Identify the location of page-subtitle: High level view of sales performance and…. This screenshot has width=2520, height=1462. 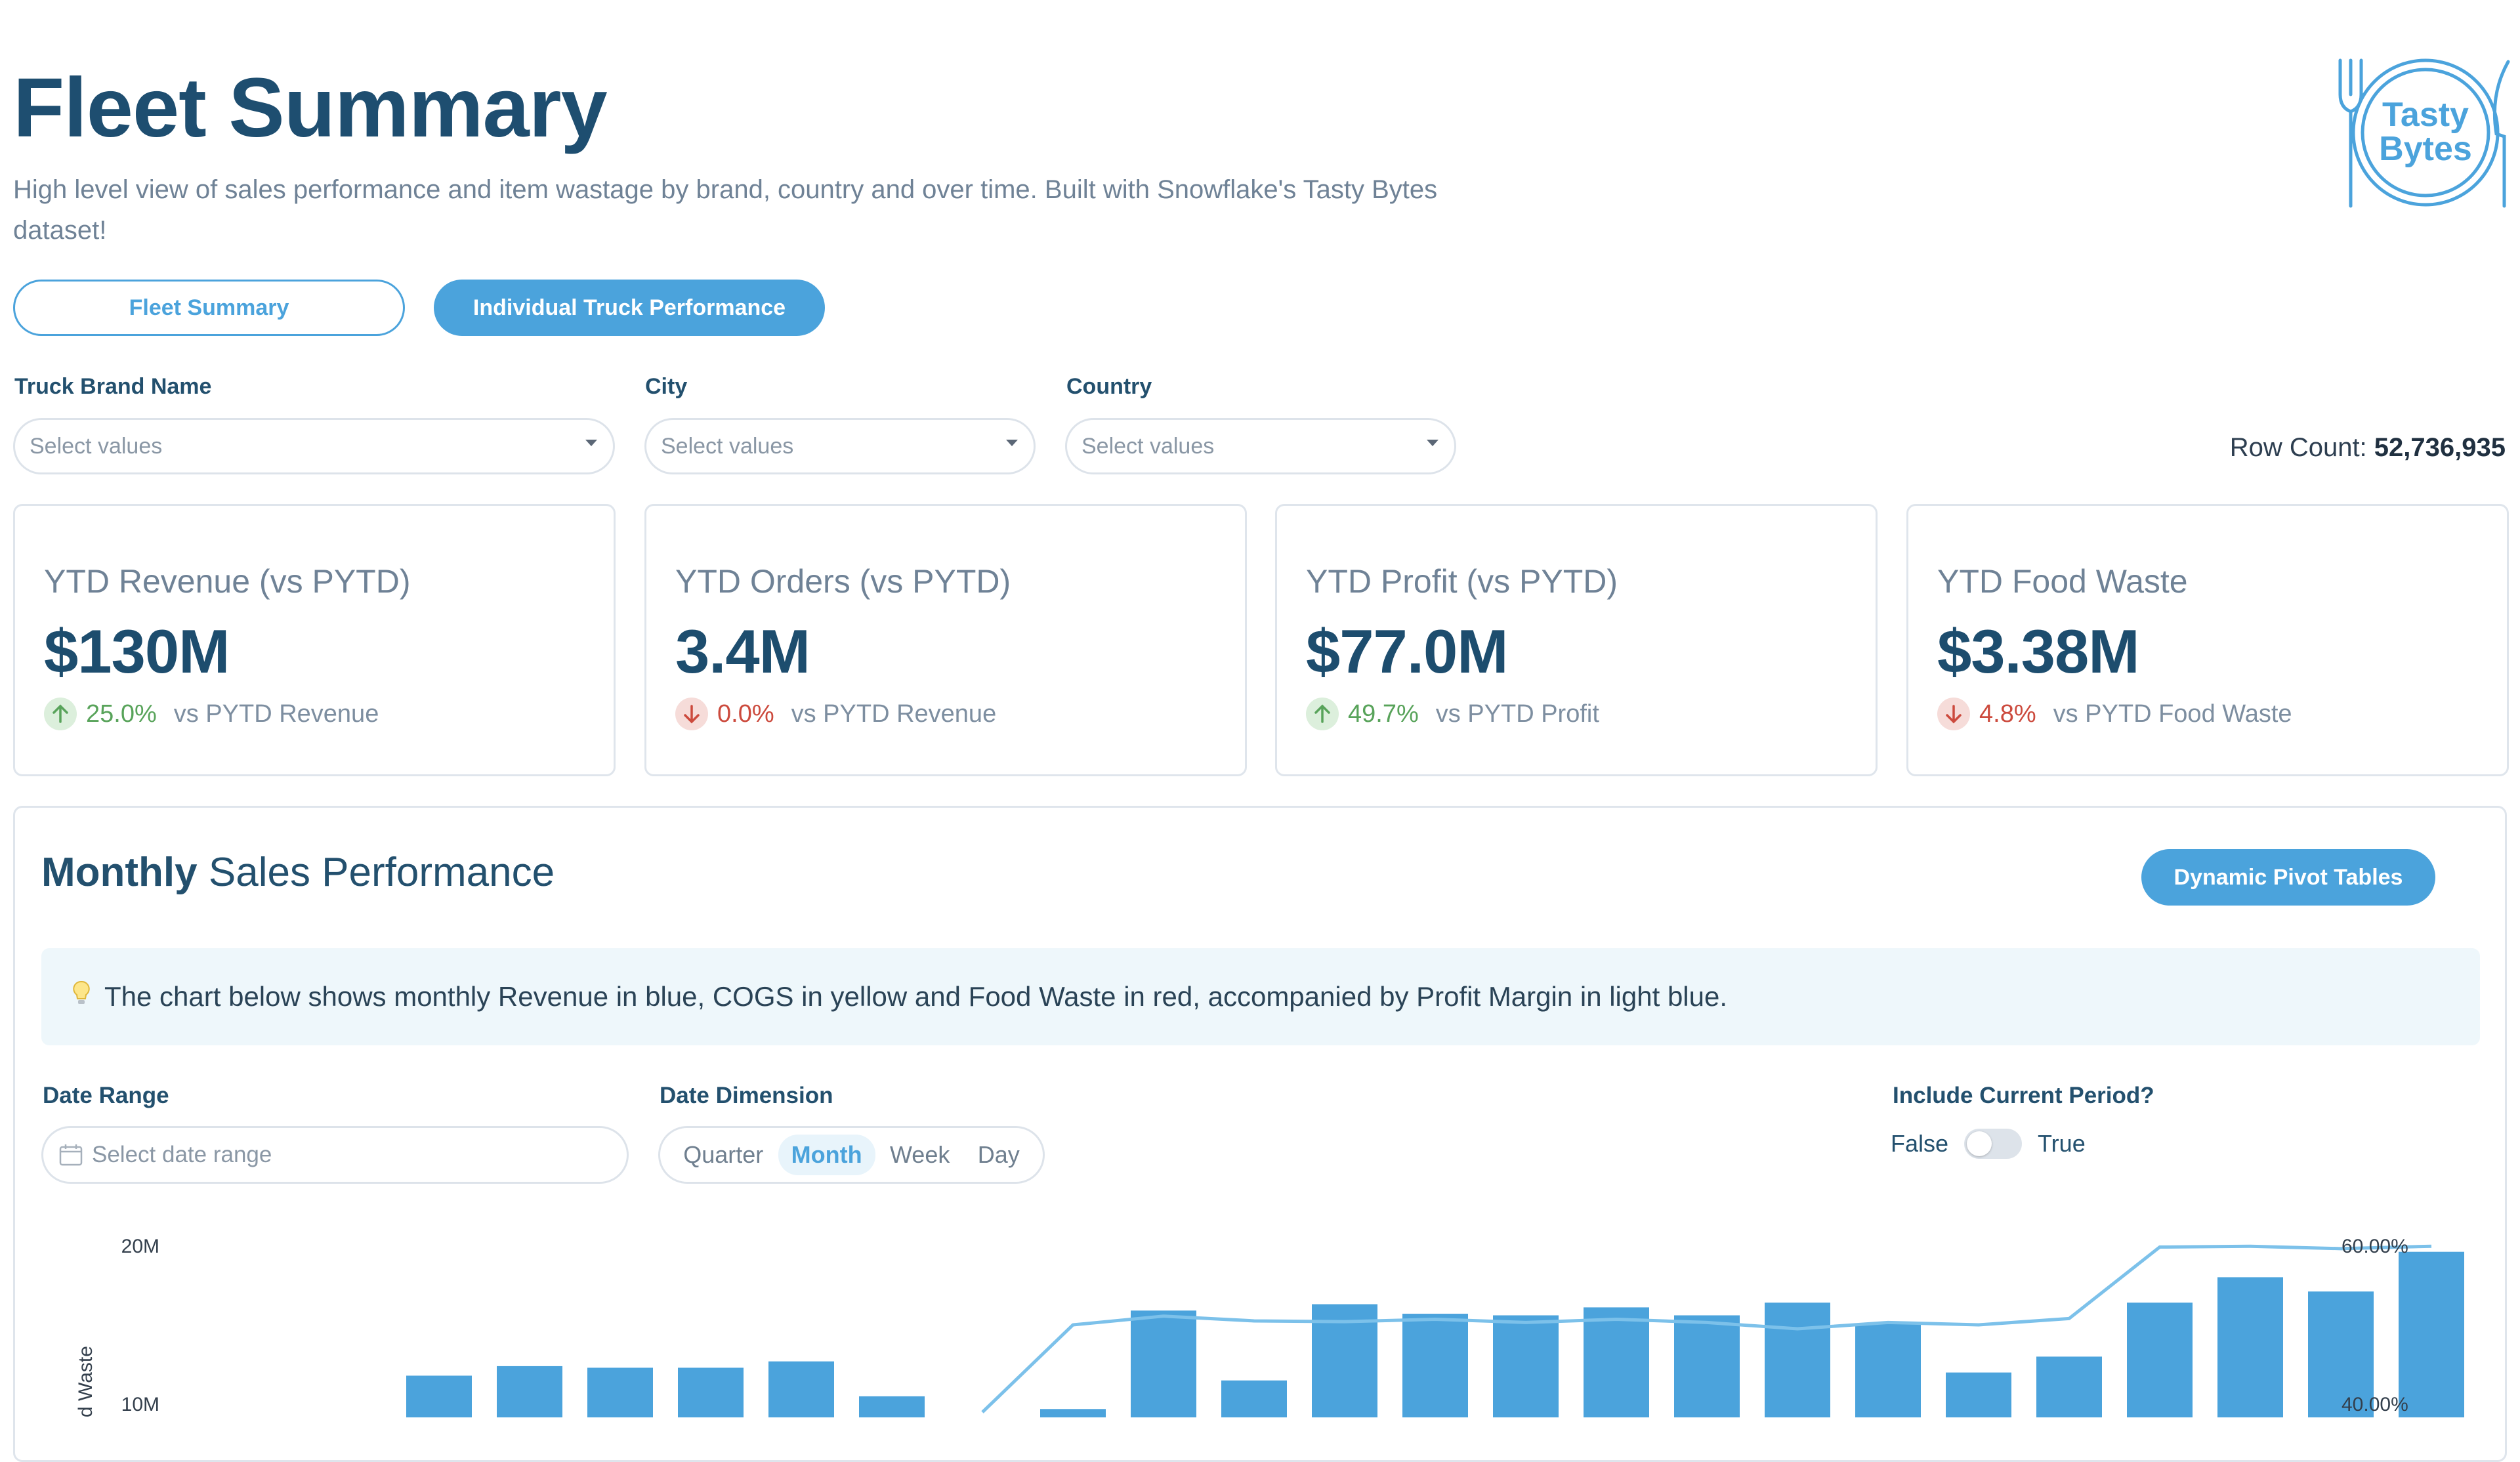
(725, 210).